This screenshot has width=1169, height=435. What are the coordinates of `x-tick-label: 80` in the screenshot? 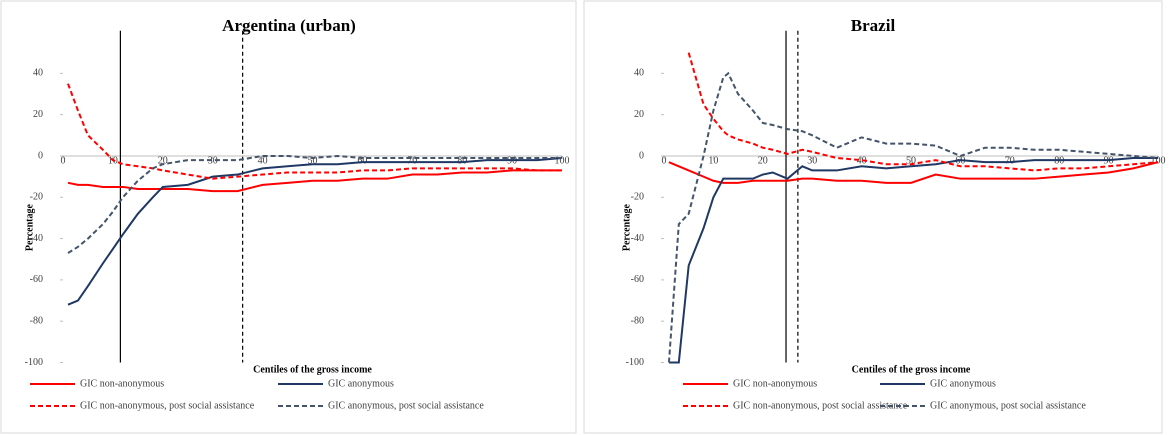 It's located at (462, 160).